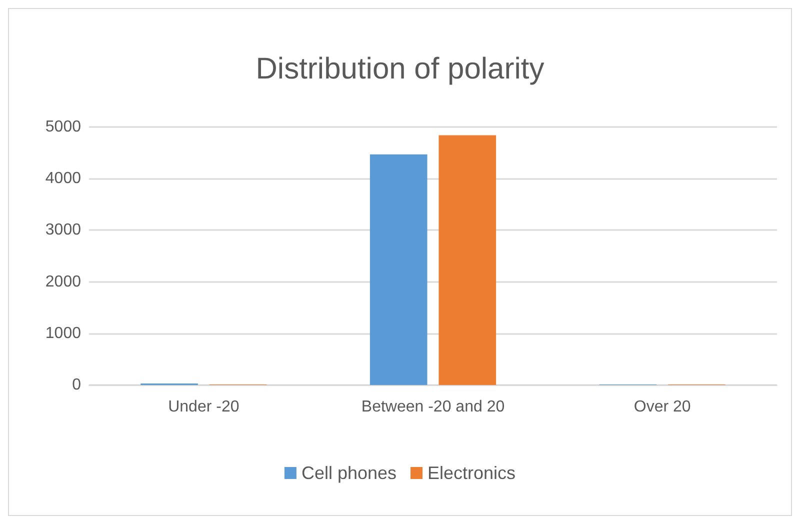 This screenshot has width=801, height=525. What do you see at coordinates (63, 281) in the screenshot?
I see `y-tick-label: 2000` at bounding box center [63, 281].